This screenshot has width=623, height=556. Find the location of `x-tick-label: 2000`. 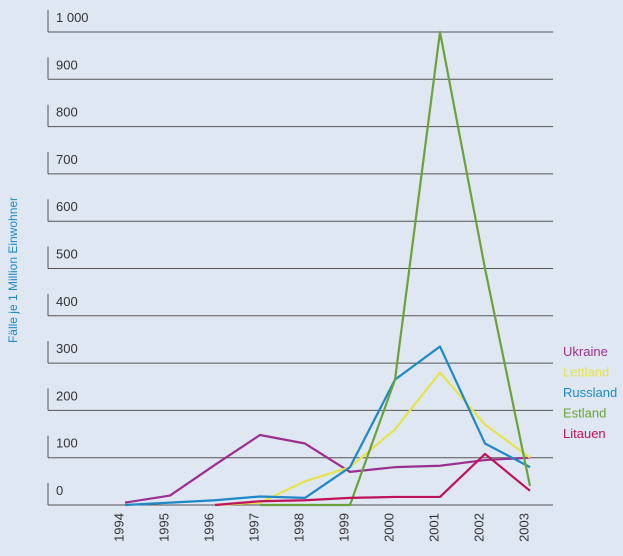

x-tick-label: 2000 is located at coordinates (388, 527).